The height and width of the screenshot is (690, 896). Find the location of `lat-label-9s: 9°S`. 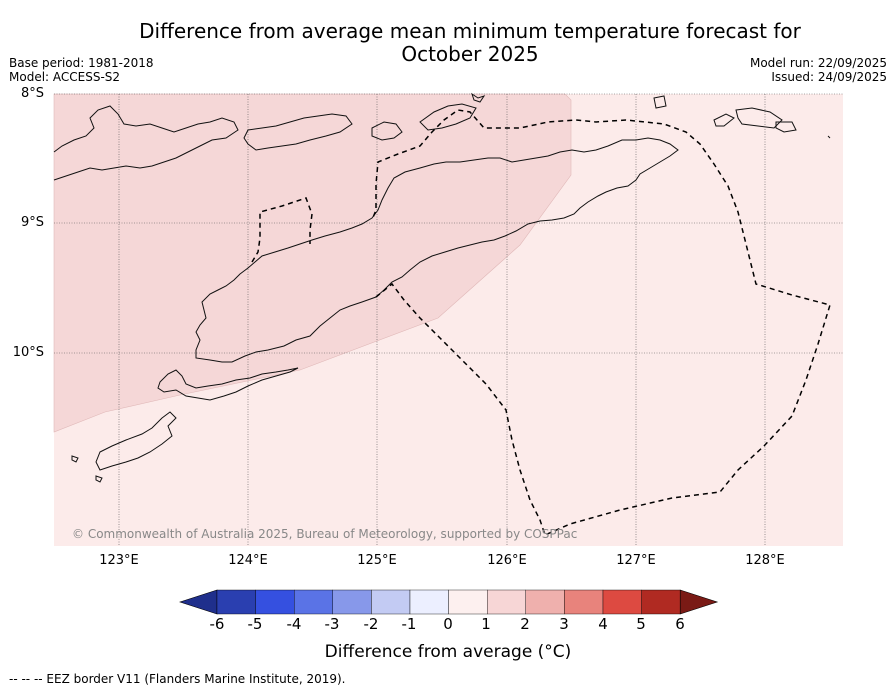

lat-label-9s: 9°S is located at coordinates (32, 222).